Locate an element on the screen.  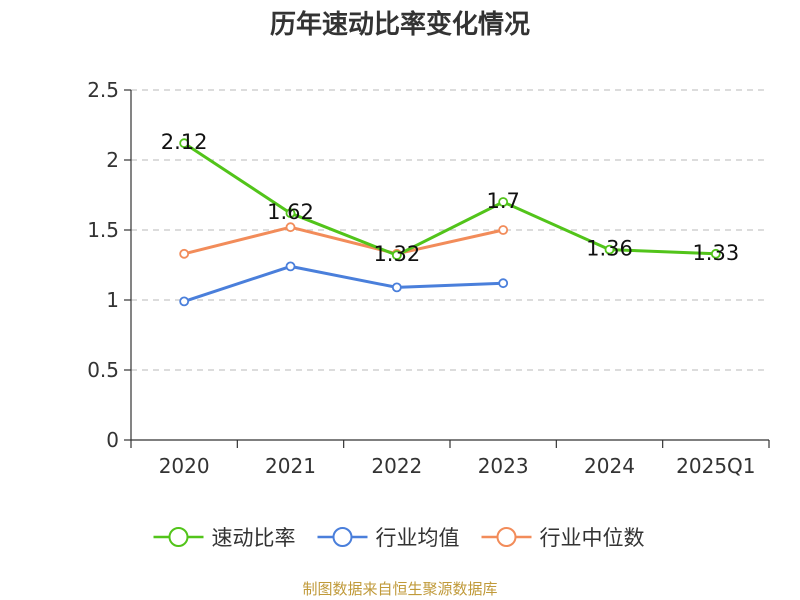
legend-label: 行业中位数 is located at coordinates (592, 538).